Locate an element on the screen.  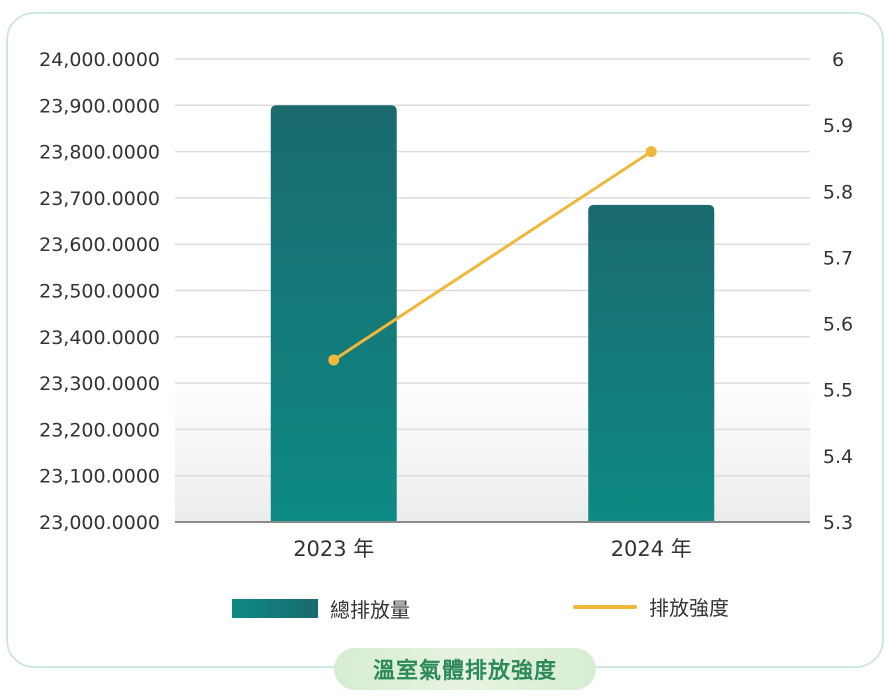
left-tick-label: 23,500.0000 is located at coordinates (99, 292).